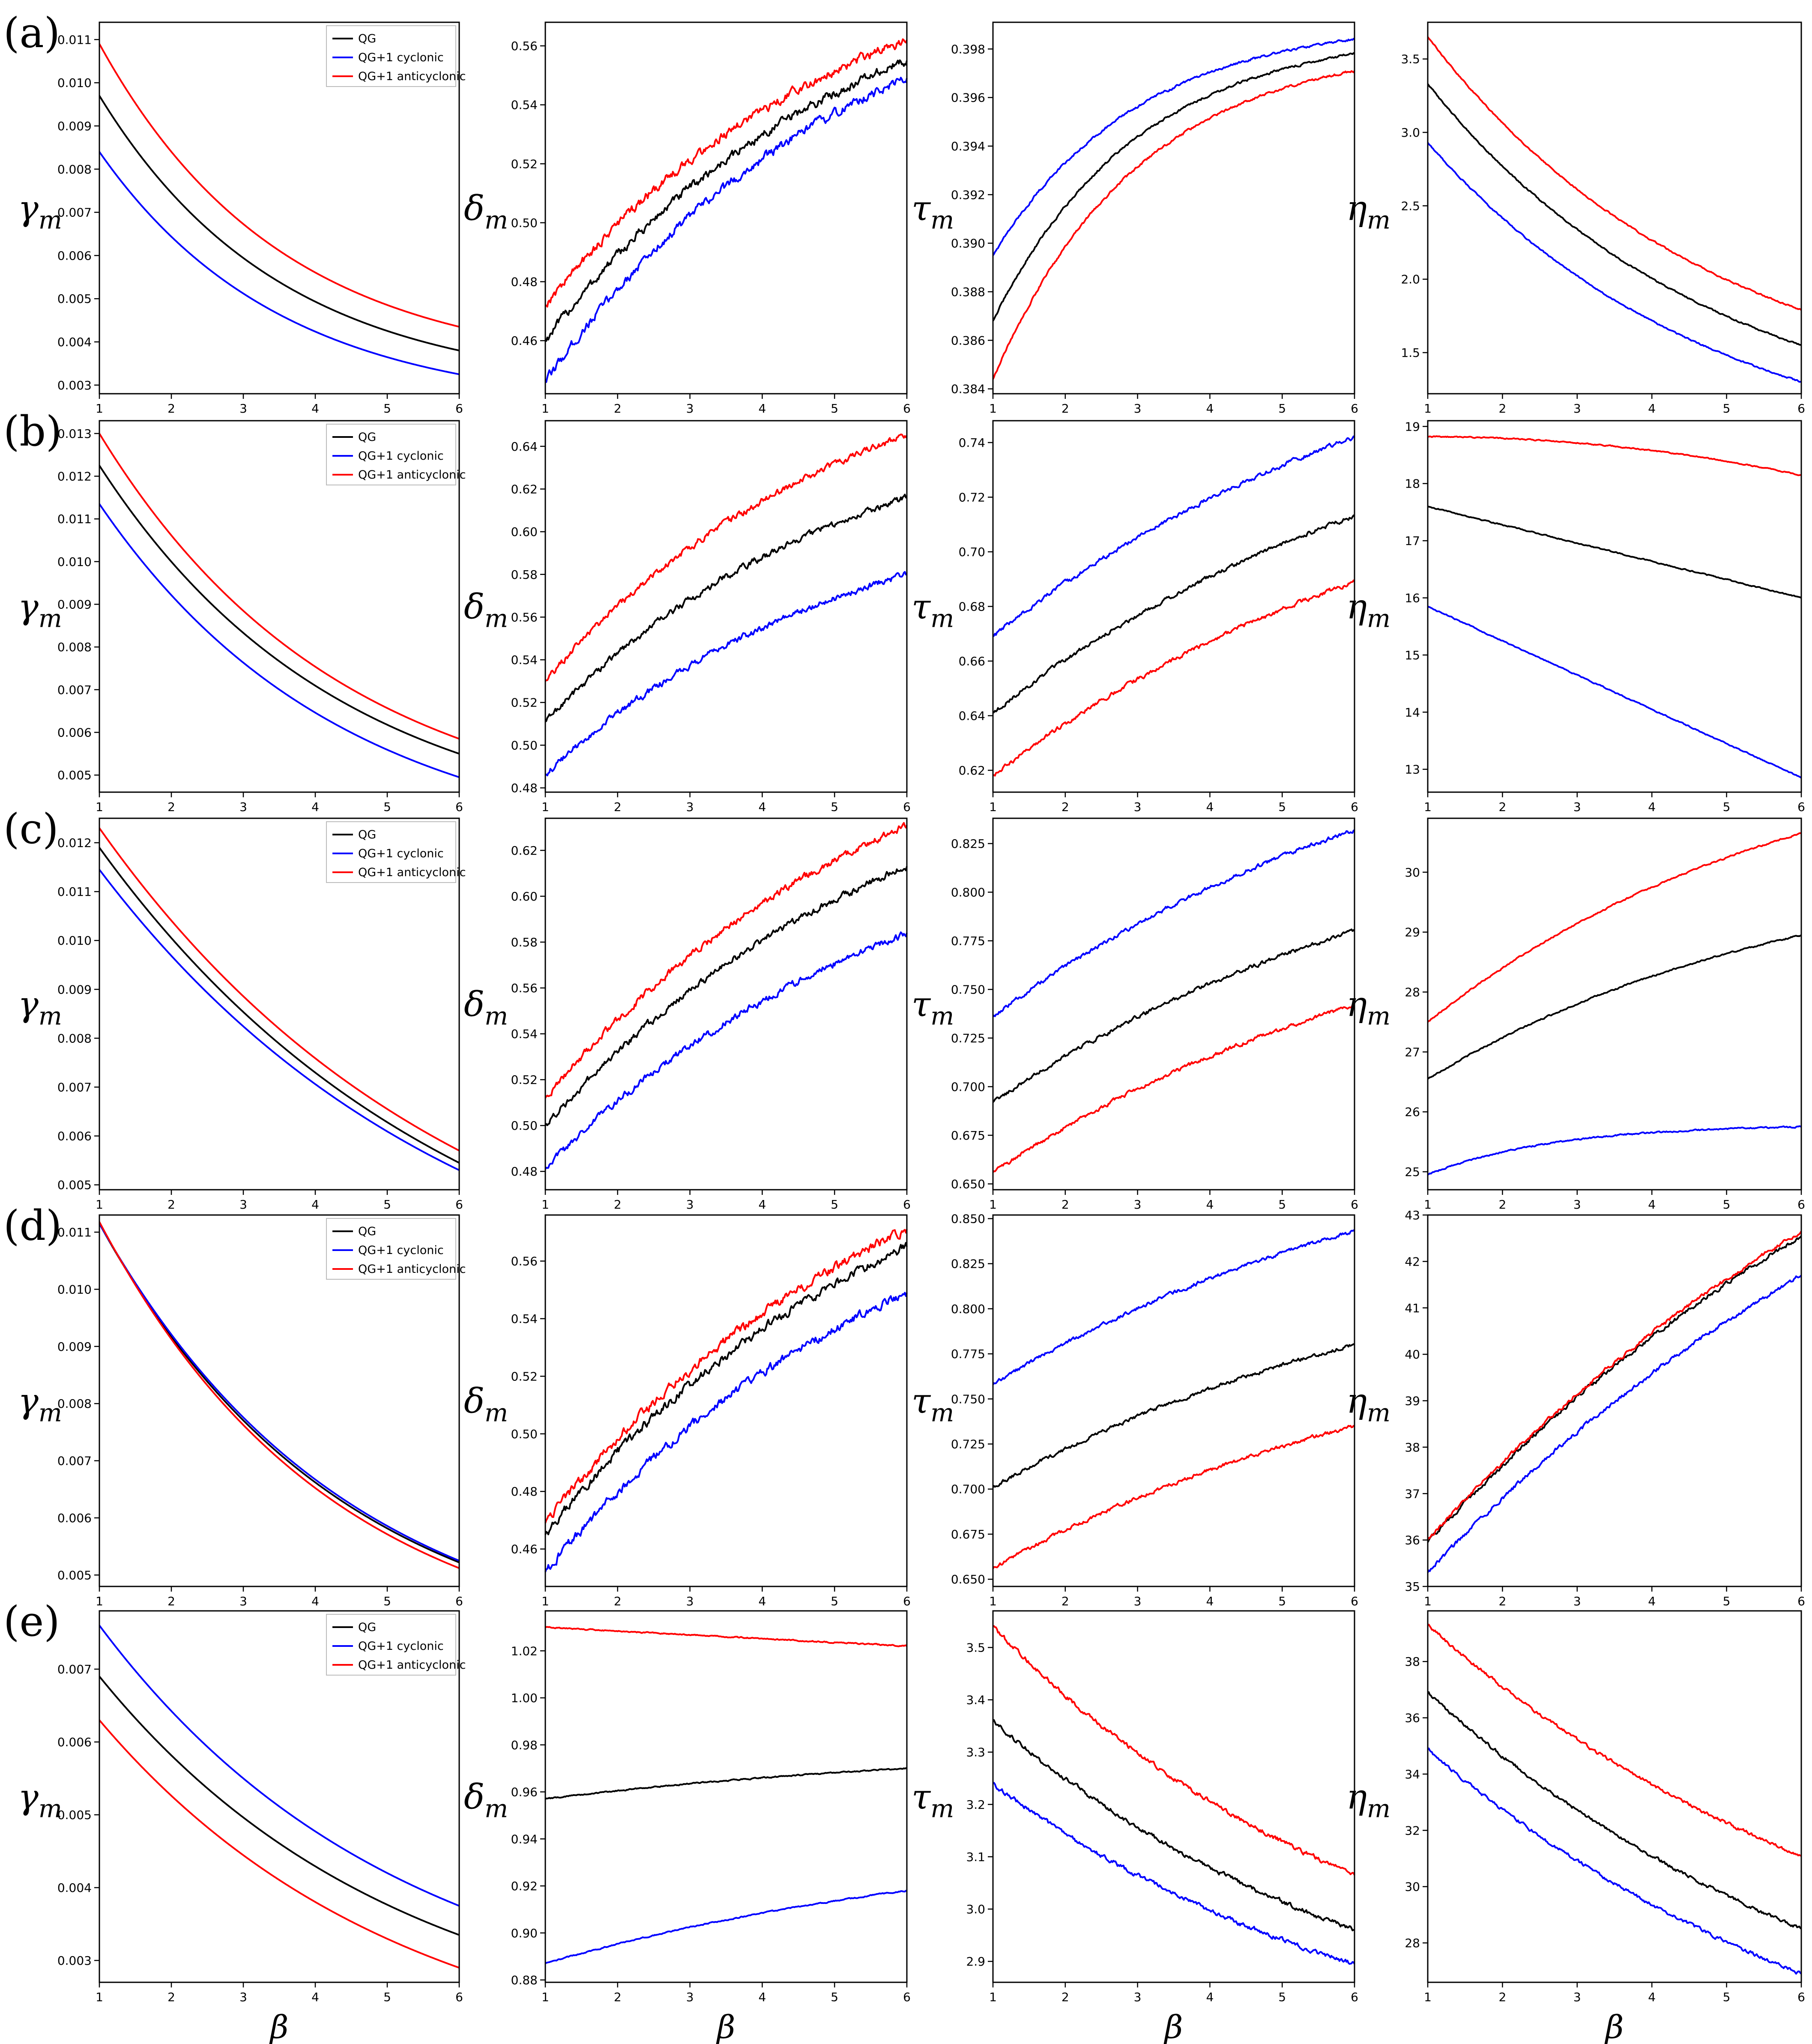 The width and height of the screenshot is (1812, 2044). Describe the element at coordinates (486, 212) in the screenshot. I see `y-axis-label: δm` at that location.